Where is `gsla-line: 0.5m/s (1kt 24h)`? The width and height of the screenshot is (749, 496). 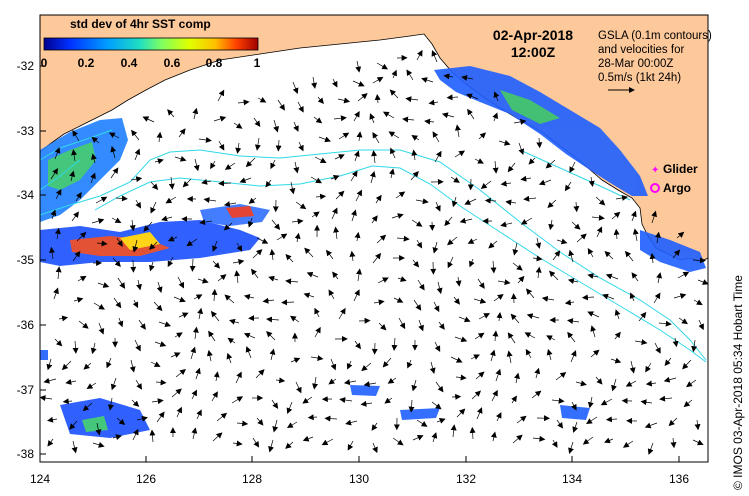
gsla-line: 0.5m/s (1kt 24h) is located at coordinates (640, 78).